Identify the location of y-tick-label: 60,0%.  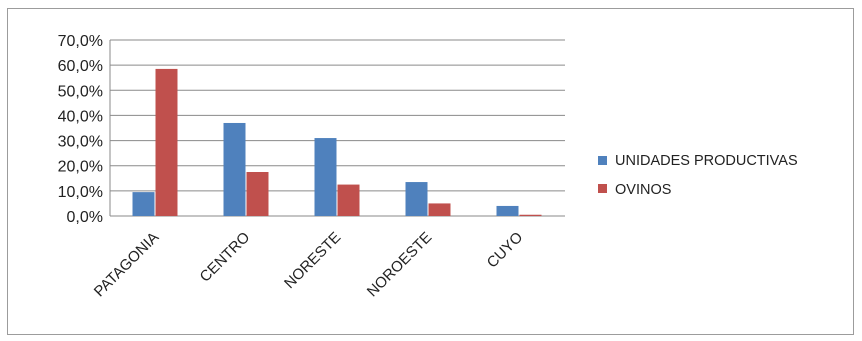
(80, 66).